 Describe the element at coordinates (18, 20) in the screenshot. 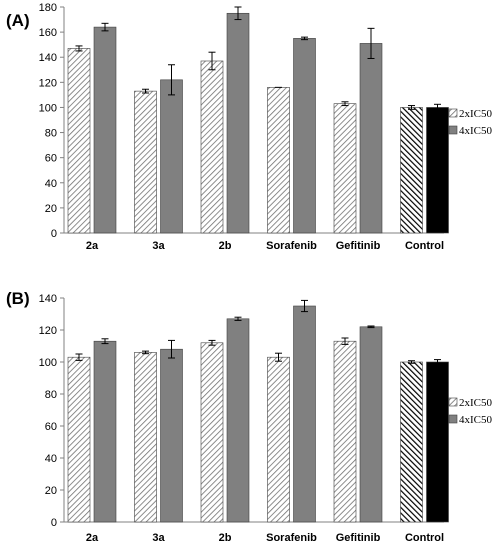

I see `panel-label: (A)` at that location.